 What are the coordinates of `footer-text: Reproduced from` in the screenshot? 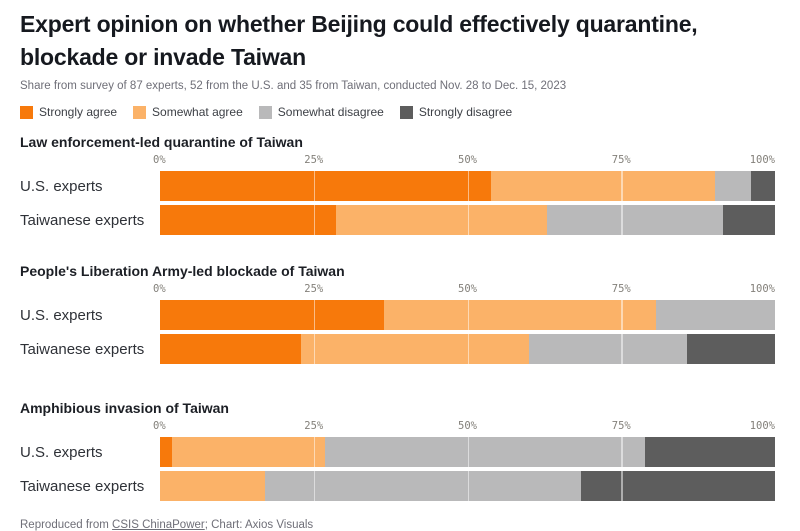 It's located at (66, 525).